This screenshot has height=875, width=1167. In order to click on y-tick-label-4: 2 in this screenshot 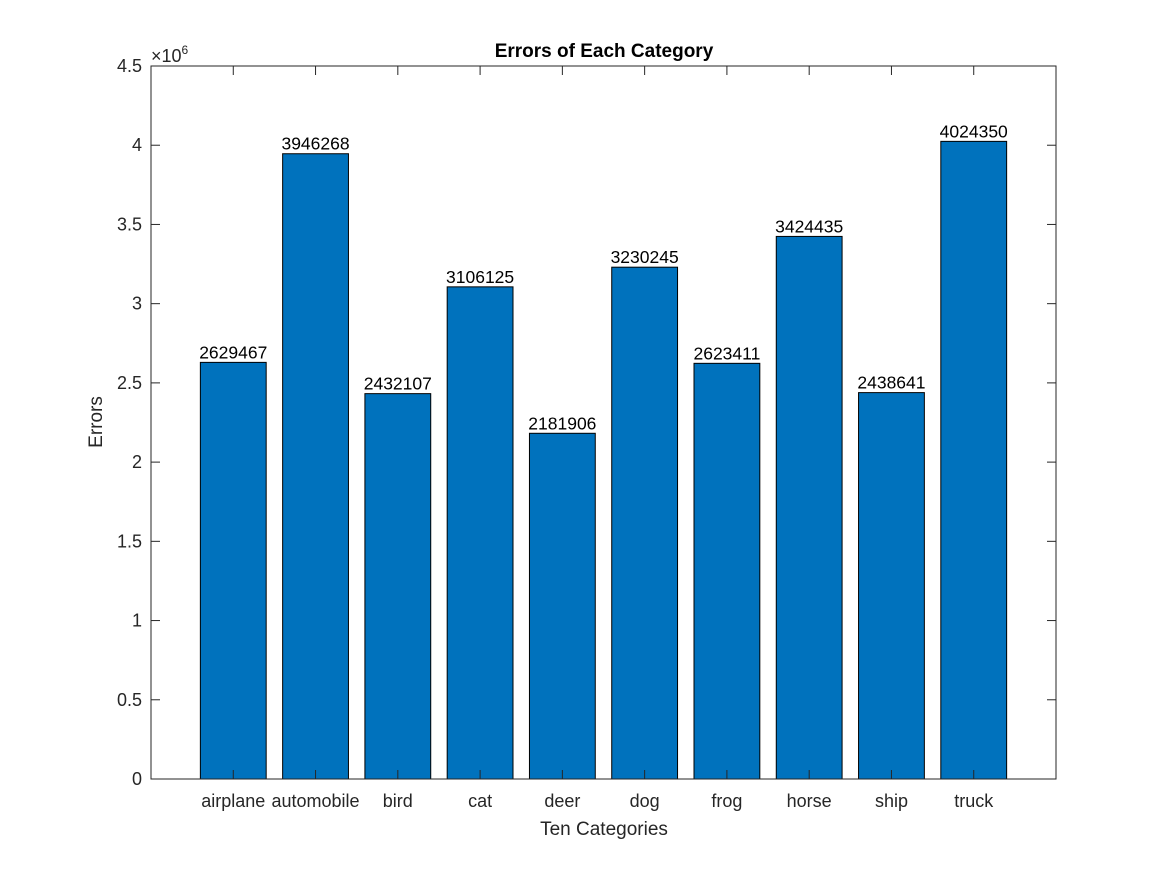, I will do `click(137, 462)`.